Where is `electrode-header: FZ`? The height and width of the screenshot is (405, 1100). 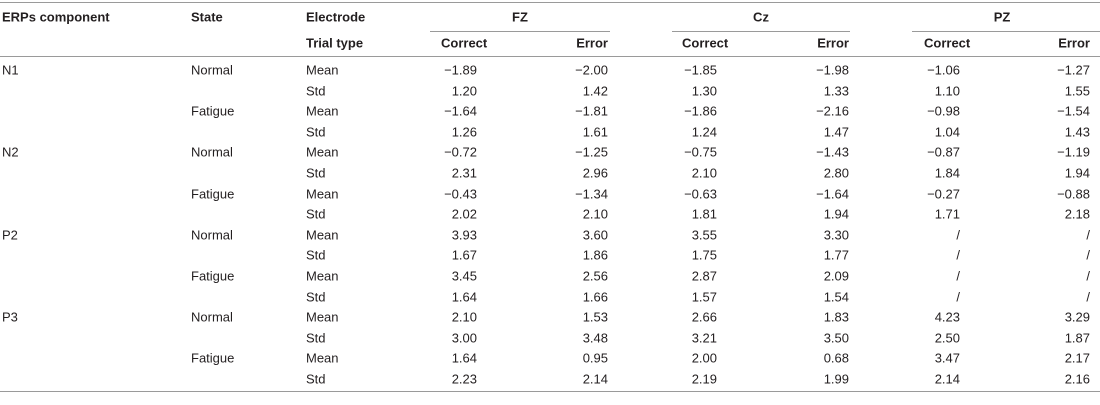 electrode-header: FZ is located at coordinates (520, 17).